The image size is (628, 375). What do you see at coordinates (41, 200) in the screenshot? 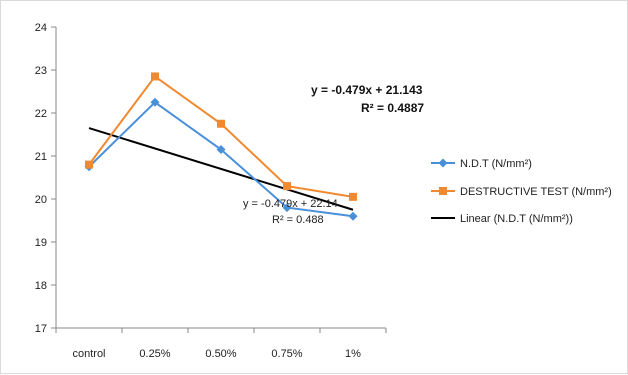
I see `y-tick-label: 20` at bounding box center [41, 200].